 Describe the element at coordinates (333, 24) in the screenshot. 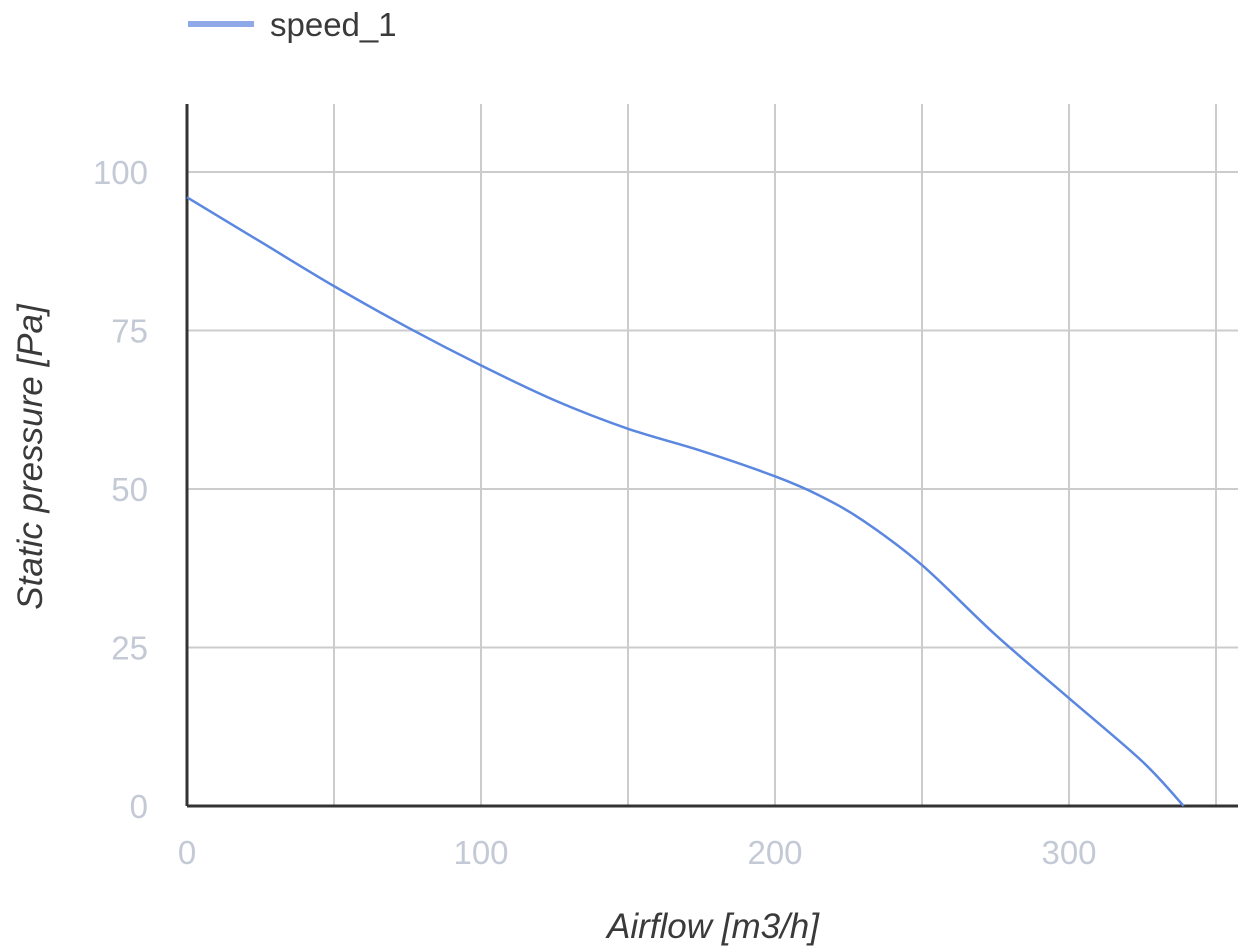

I see `legend-label-speed-1: speed_1` at that location.